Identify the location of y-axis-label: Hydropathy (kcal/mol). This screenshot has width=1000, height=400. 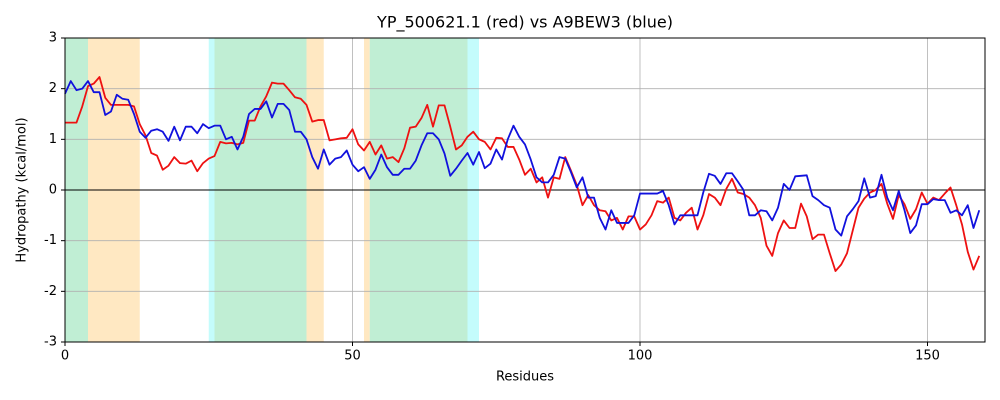
(22, 189).